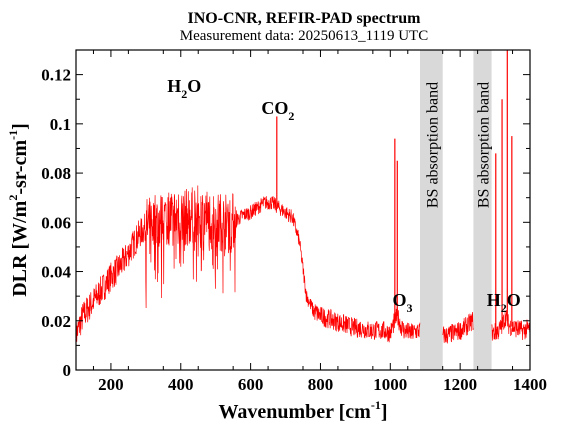 The width and height of the screenshot is (567, 425). I want to click on x-axis-label-main: Wavenumber [cm, so click(294, 412).